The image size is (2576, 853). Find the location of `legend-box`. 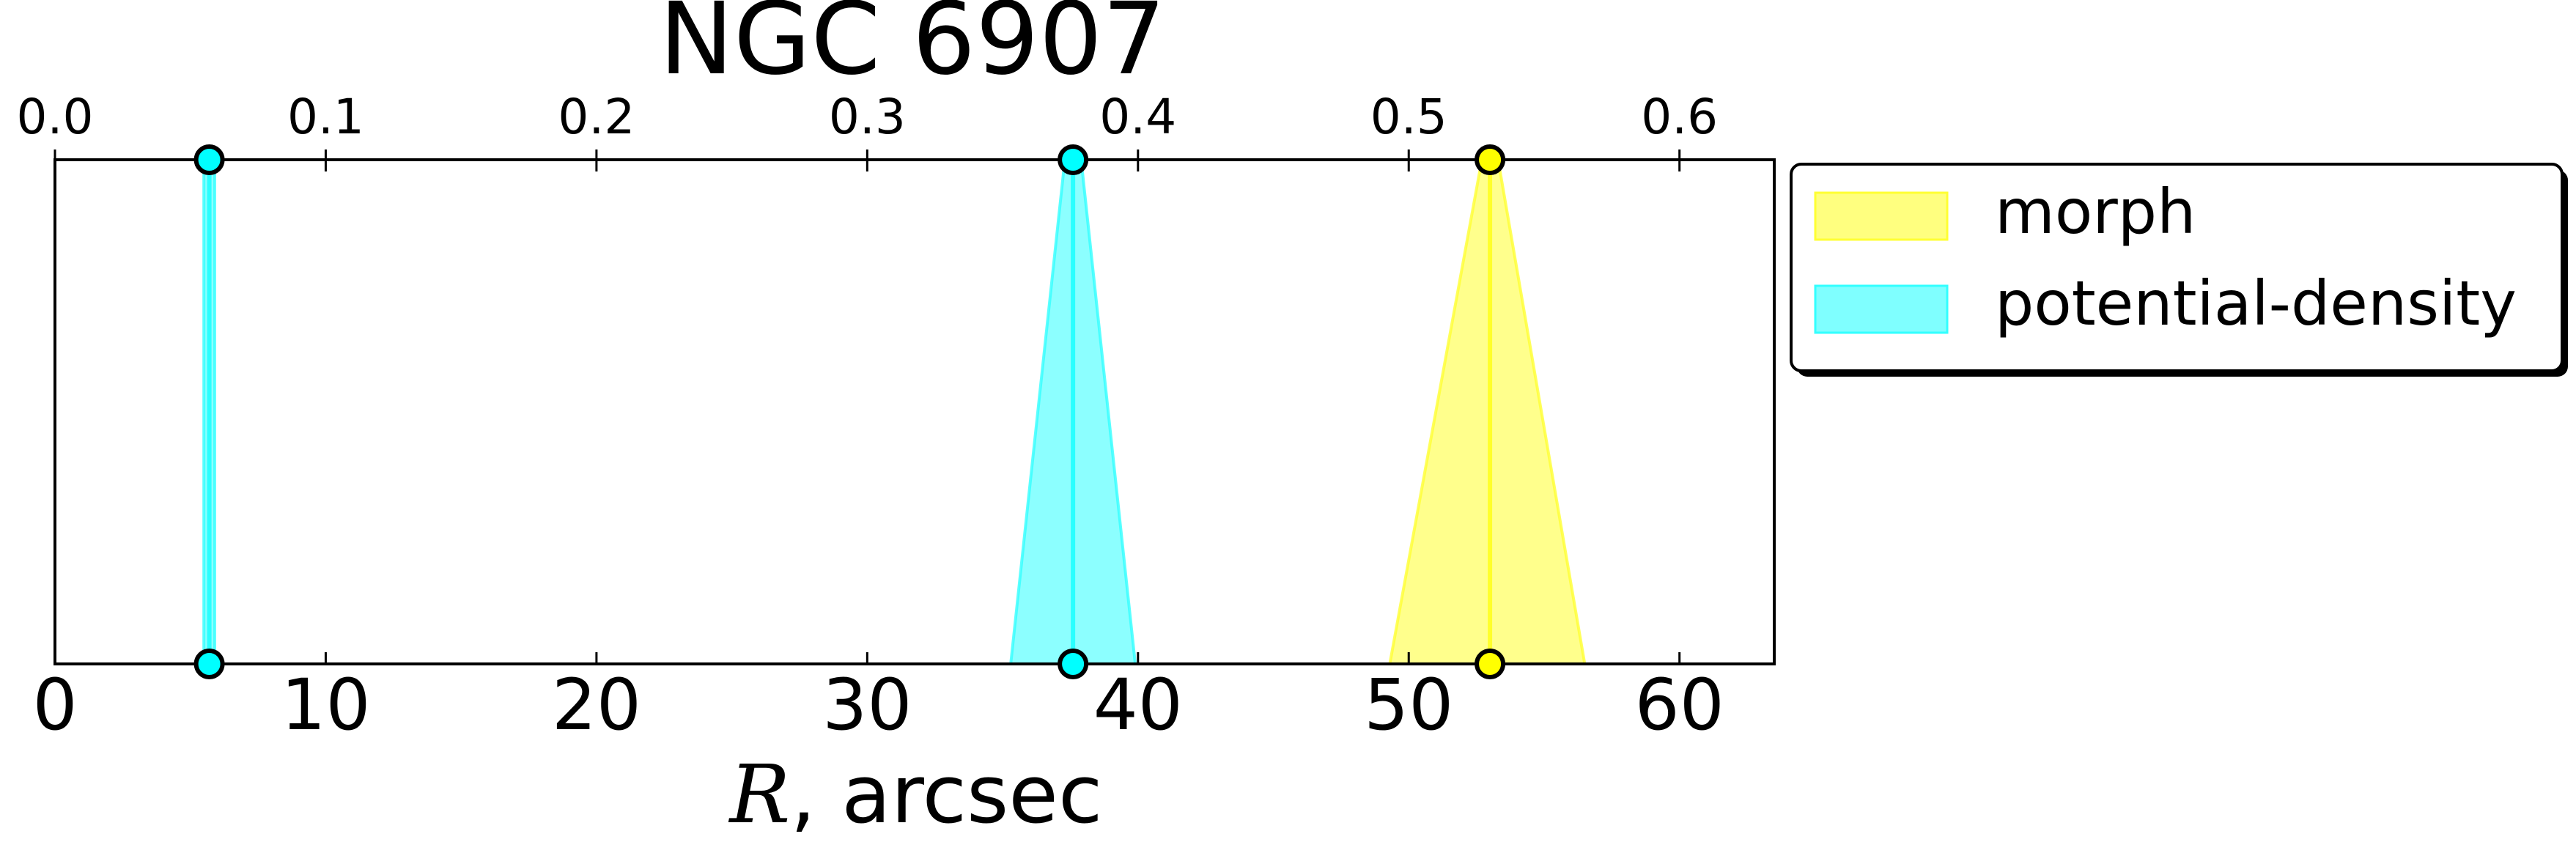

legend-box is located at coordinates (2177, 267).